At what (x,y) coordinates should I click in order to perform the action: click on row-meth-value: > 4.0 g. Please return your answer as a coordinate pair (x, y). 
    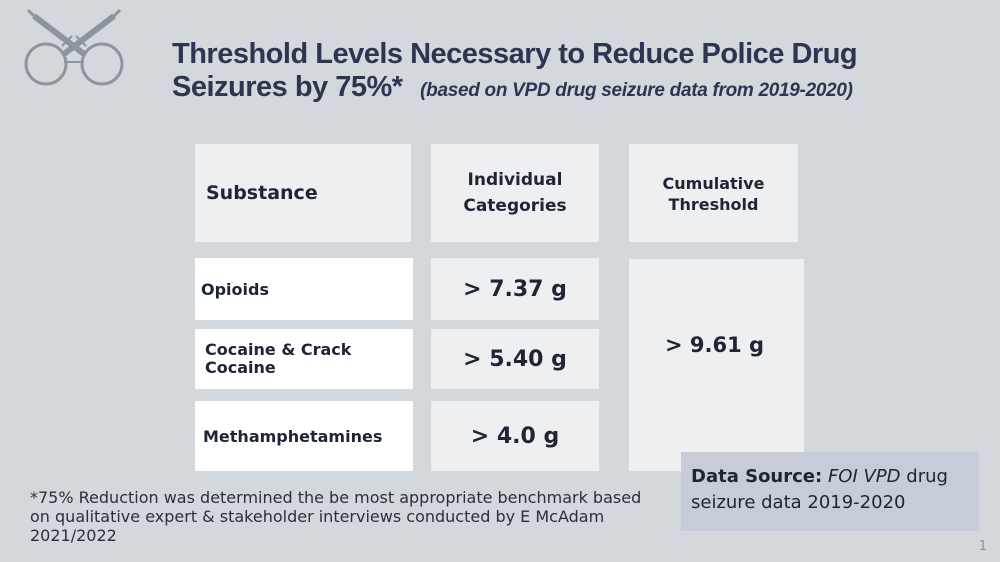
    Looking at the image, I should click on (515, 436).